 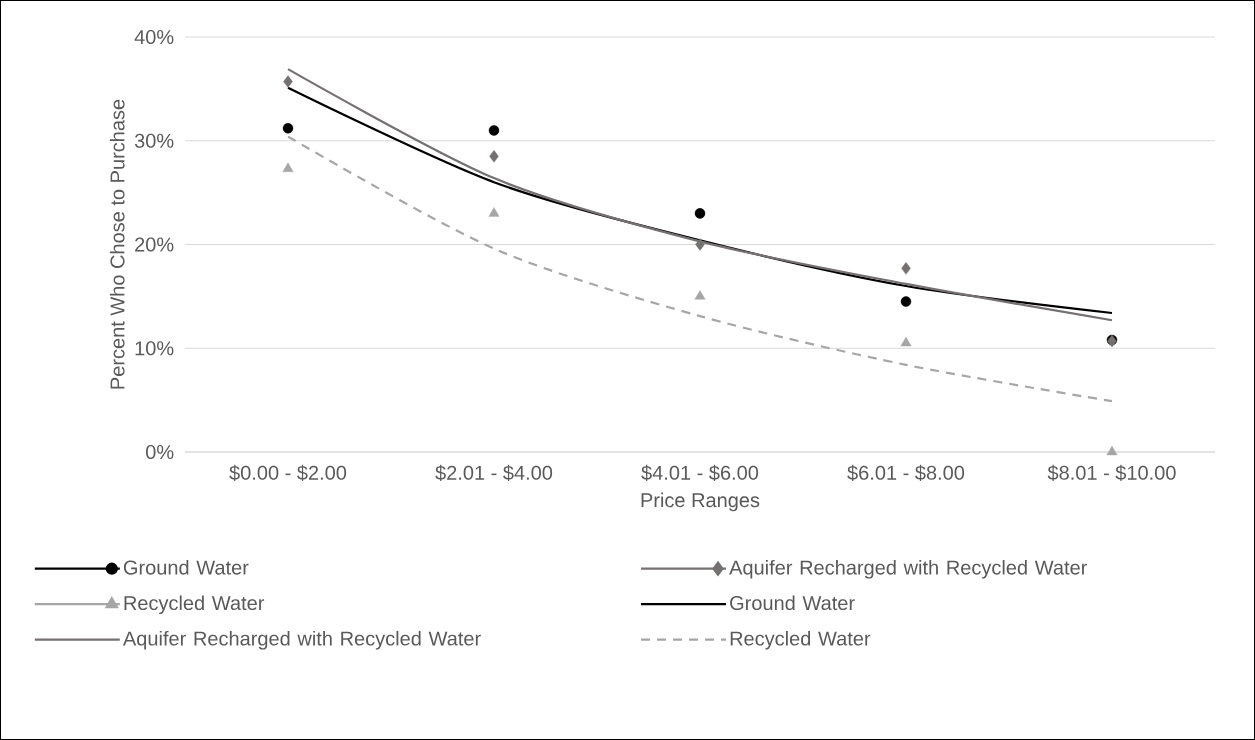 I want to click on x-tick-label: $6.01 - $8.00, so click(x=906, y=473).